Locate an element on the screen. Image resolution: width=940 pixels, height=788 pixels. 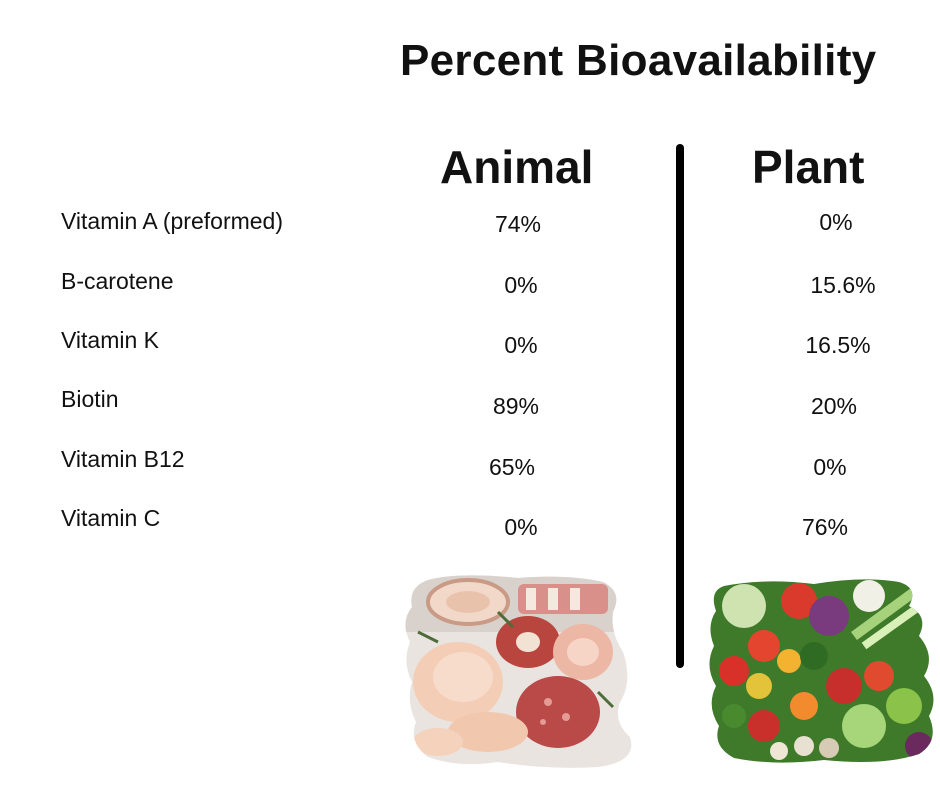
row-label: Biotin is located at coordinates (90, 399).